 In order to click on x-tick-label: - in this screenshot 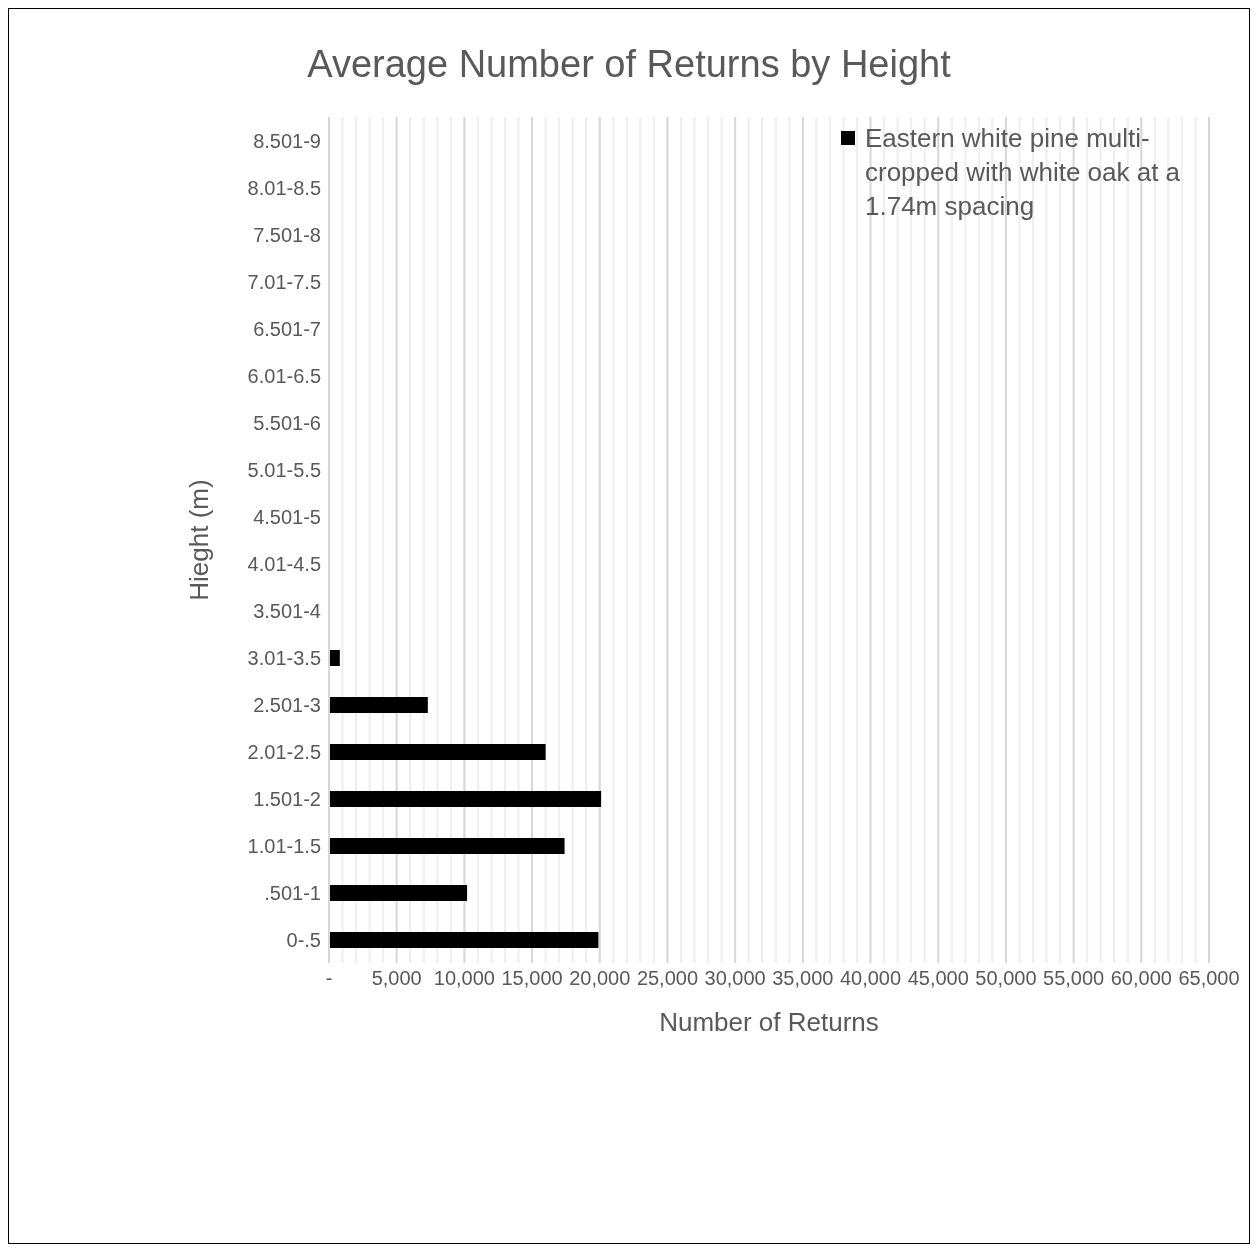, I will do `click(329, 978)`.